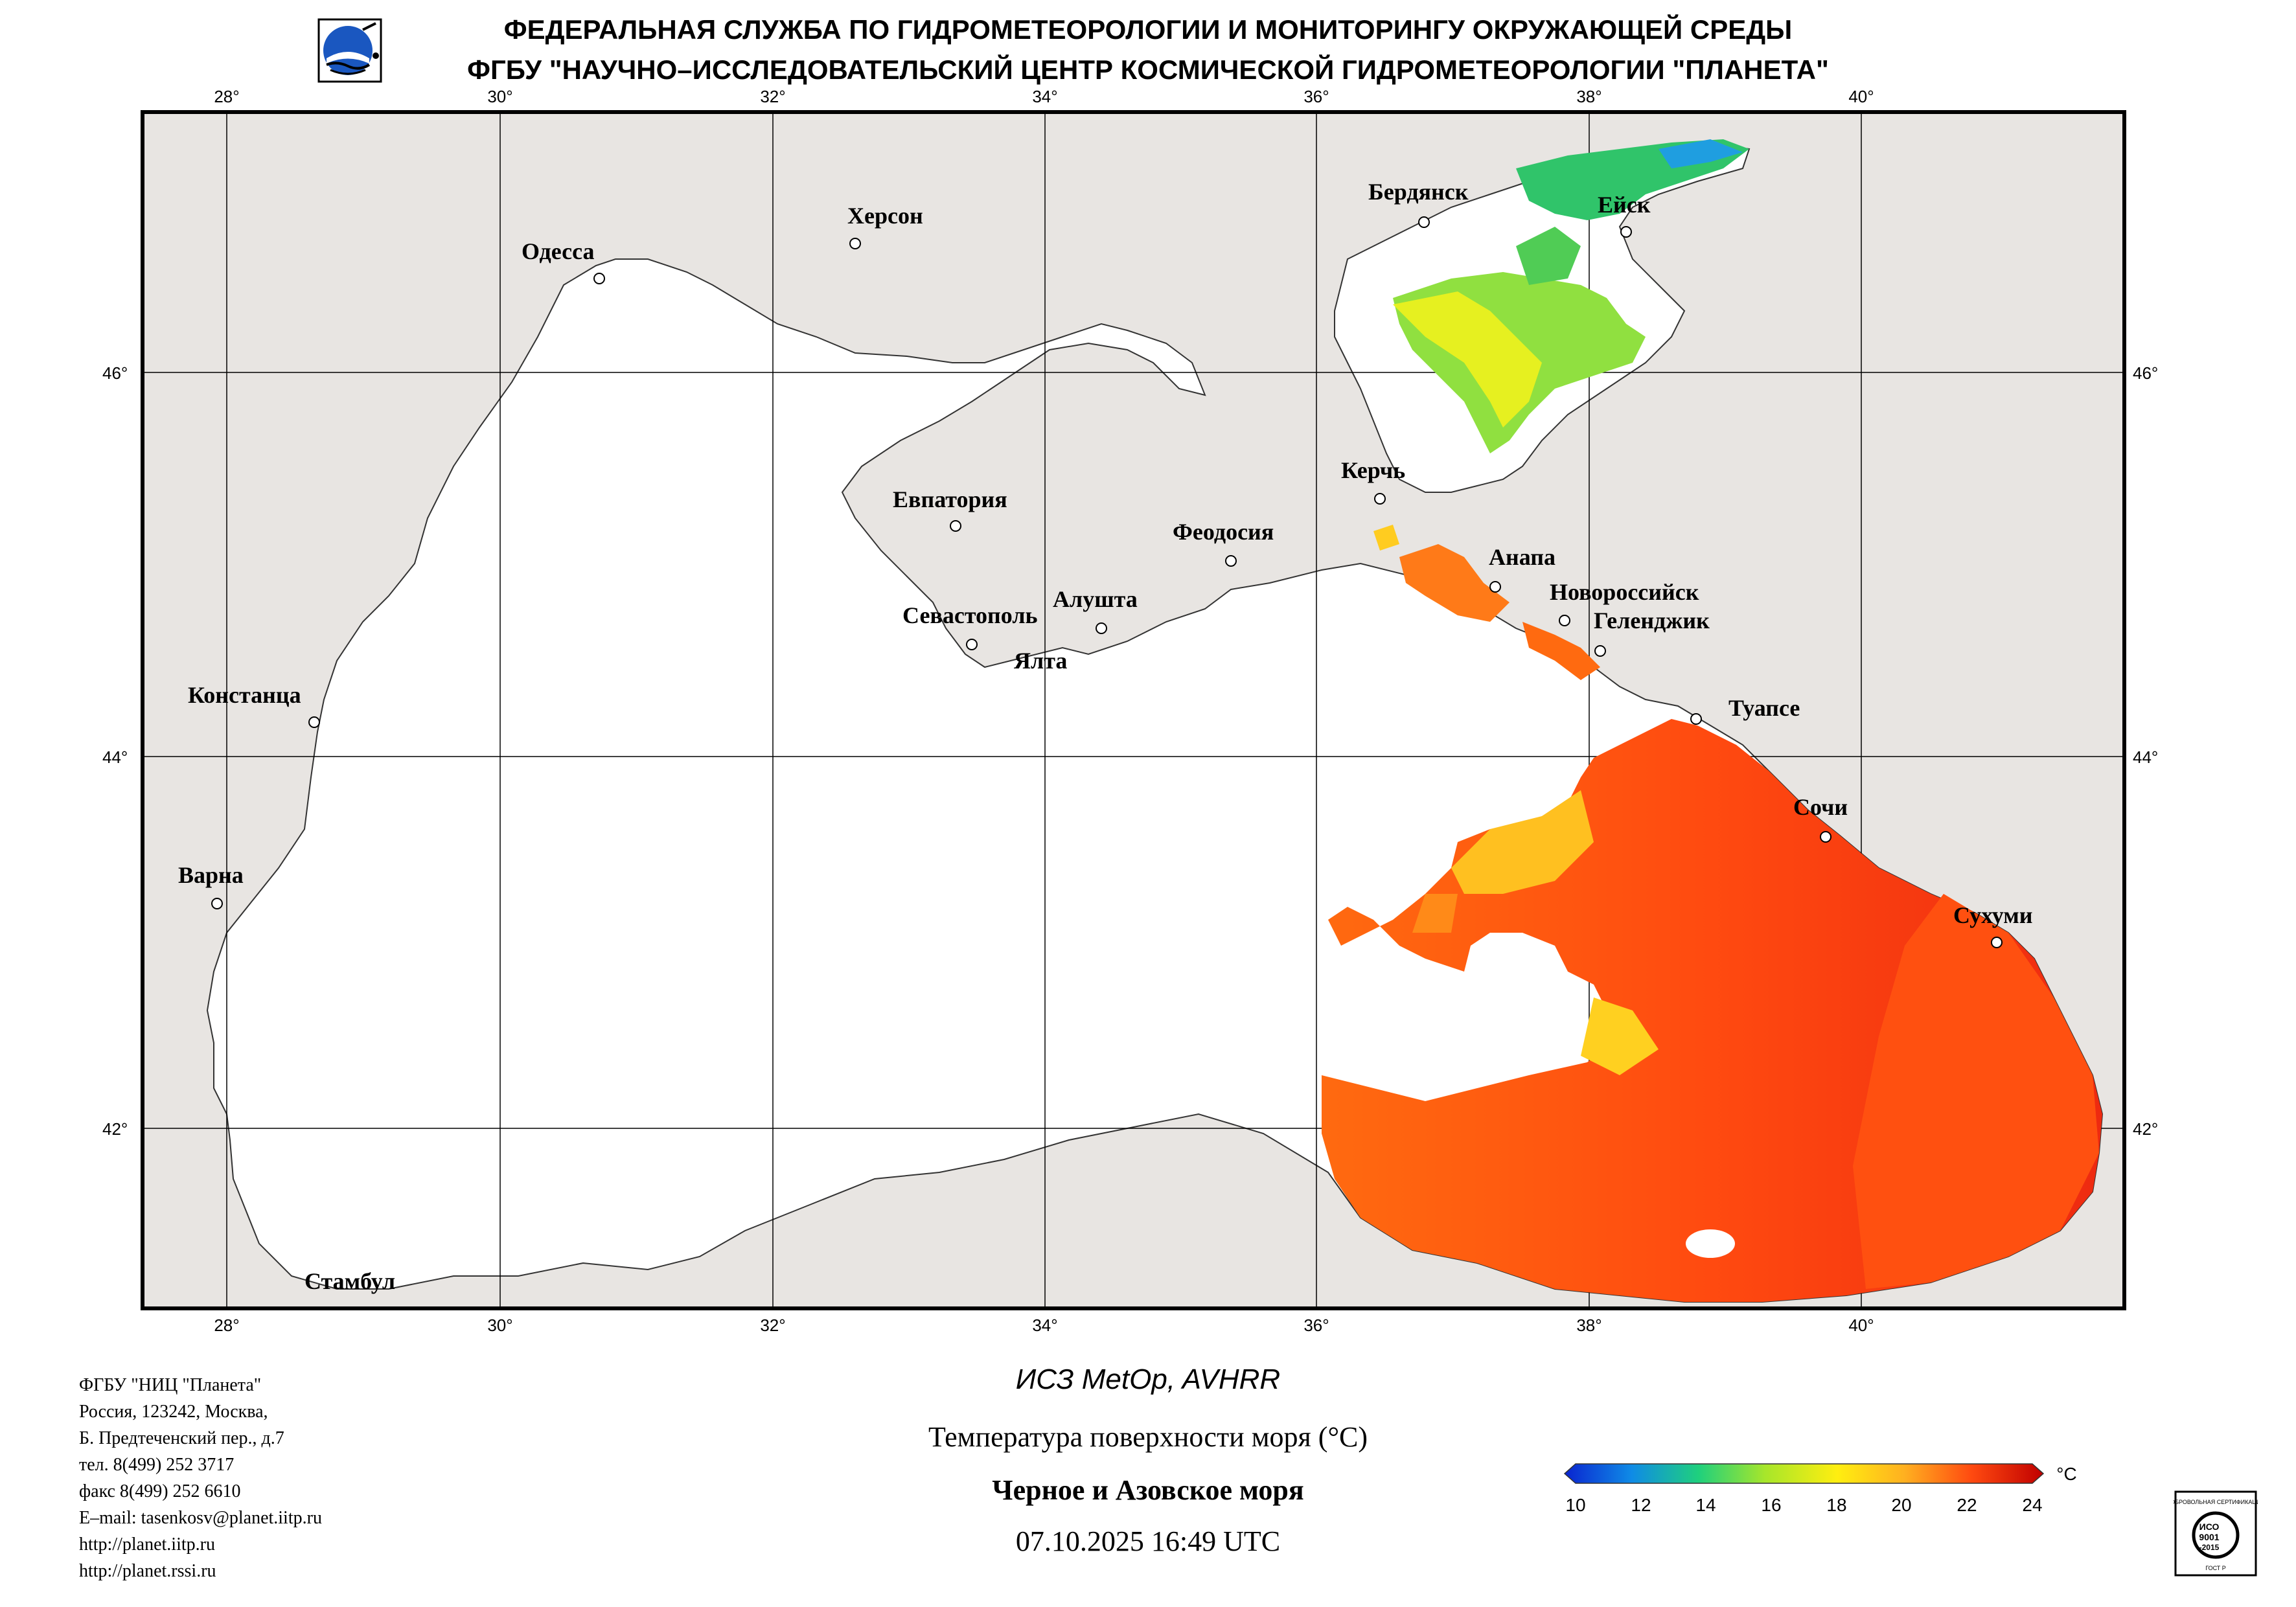 The width and height of the screenshot is (2296, 1607). What do you see at coordinates (1836, 1505) in the screenshot?
I see `colorbar-tick: 18` at bounding box center [1836, 1505].